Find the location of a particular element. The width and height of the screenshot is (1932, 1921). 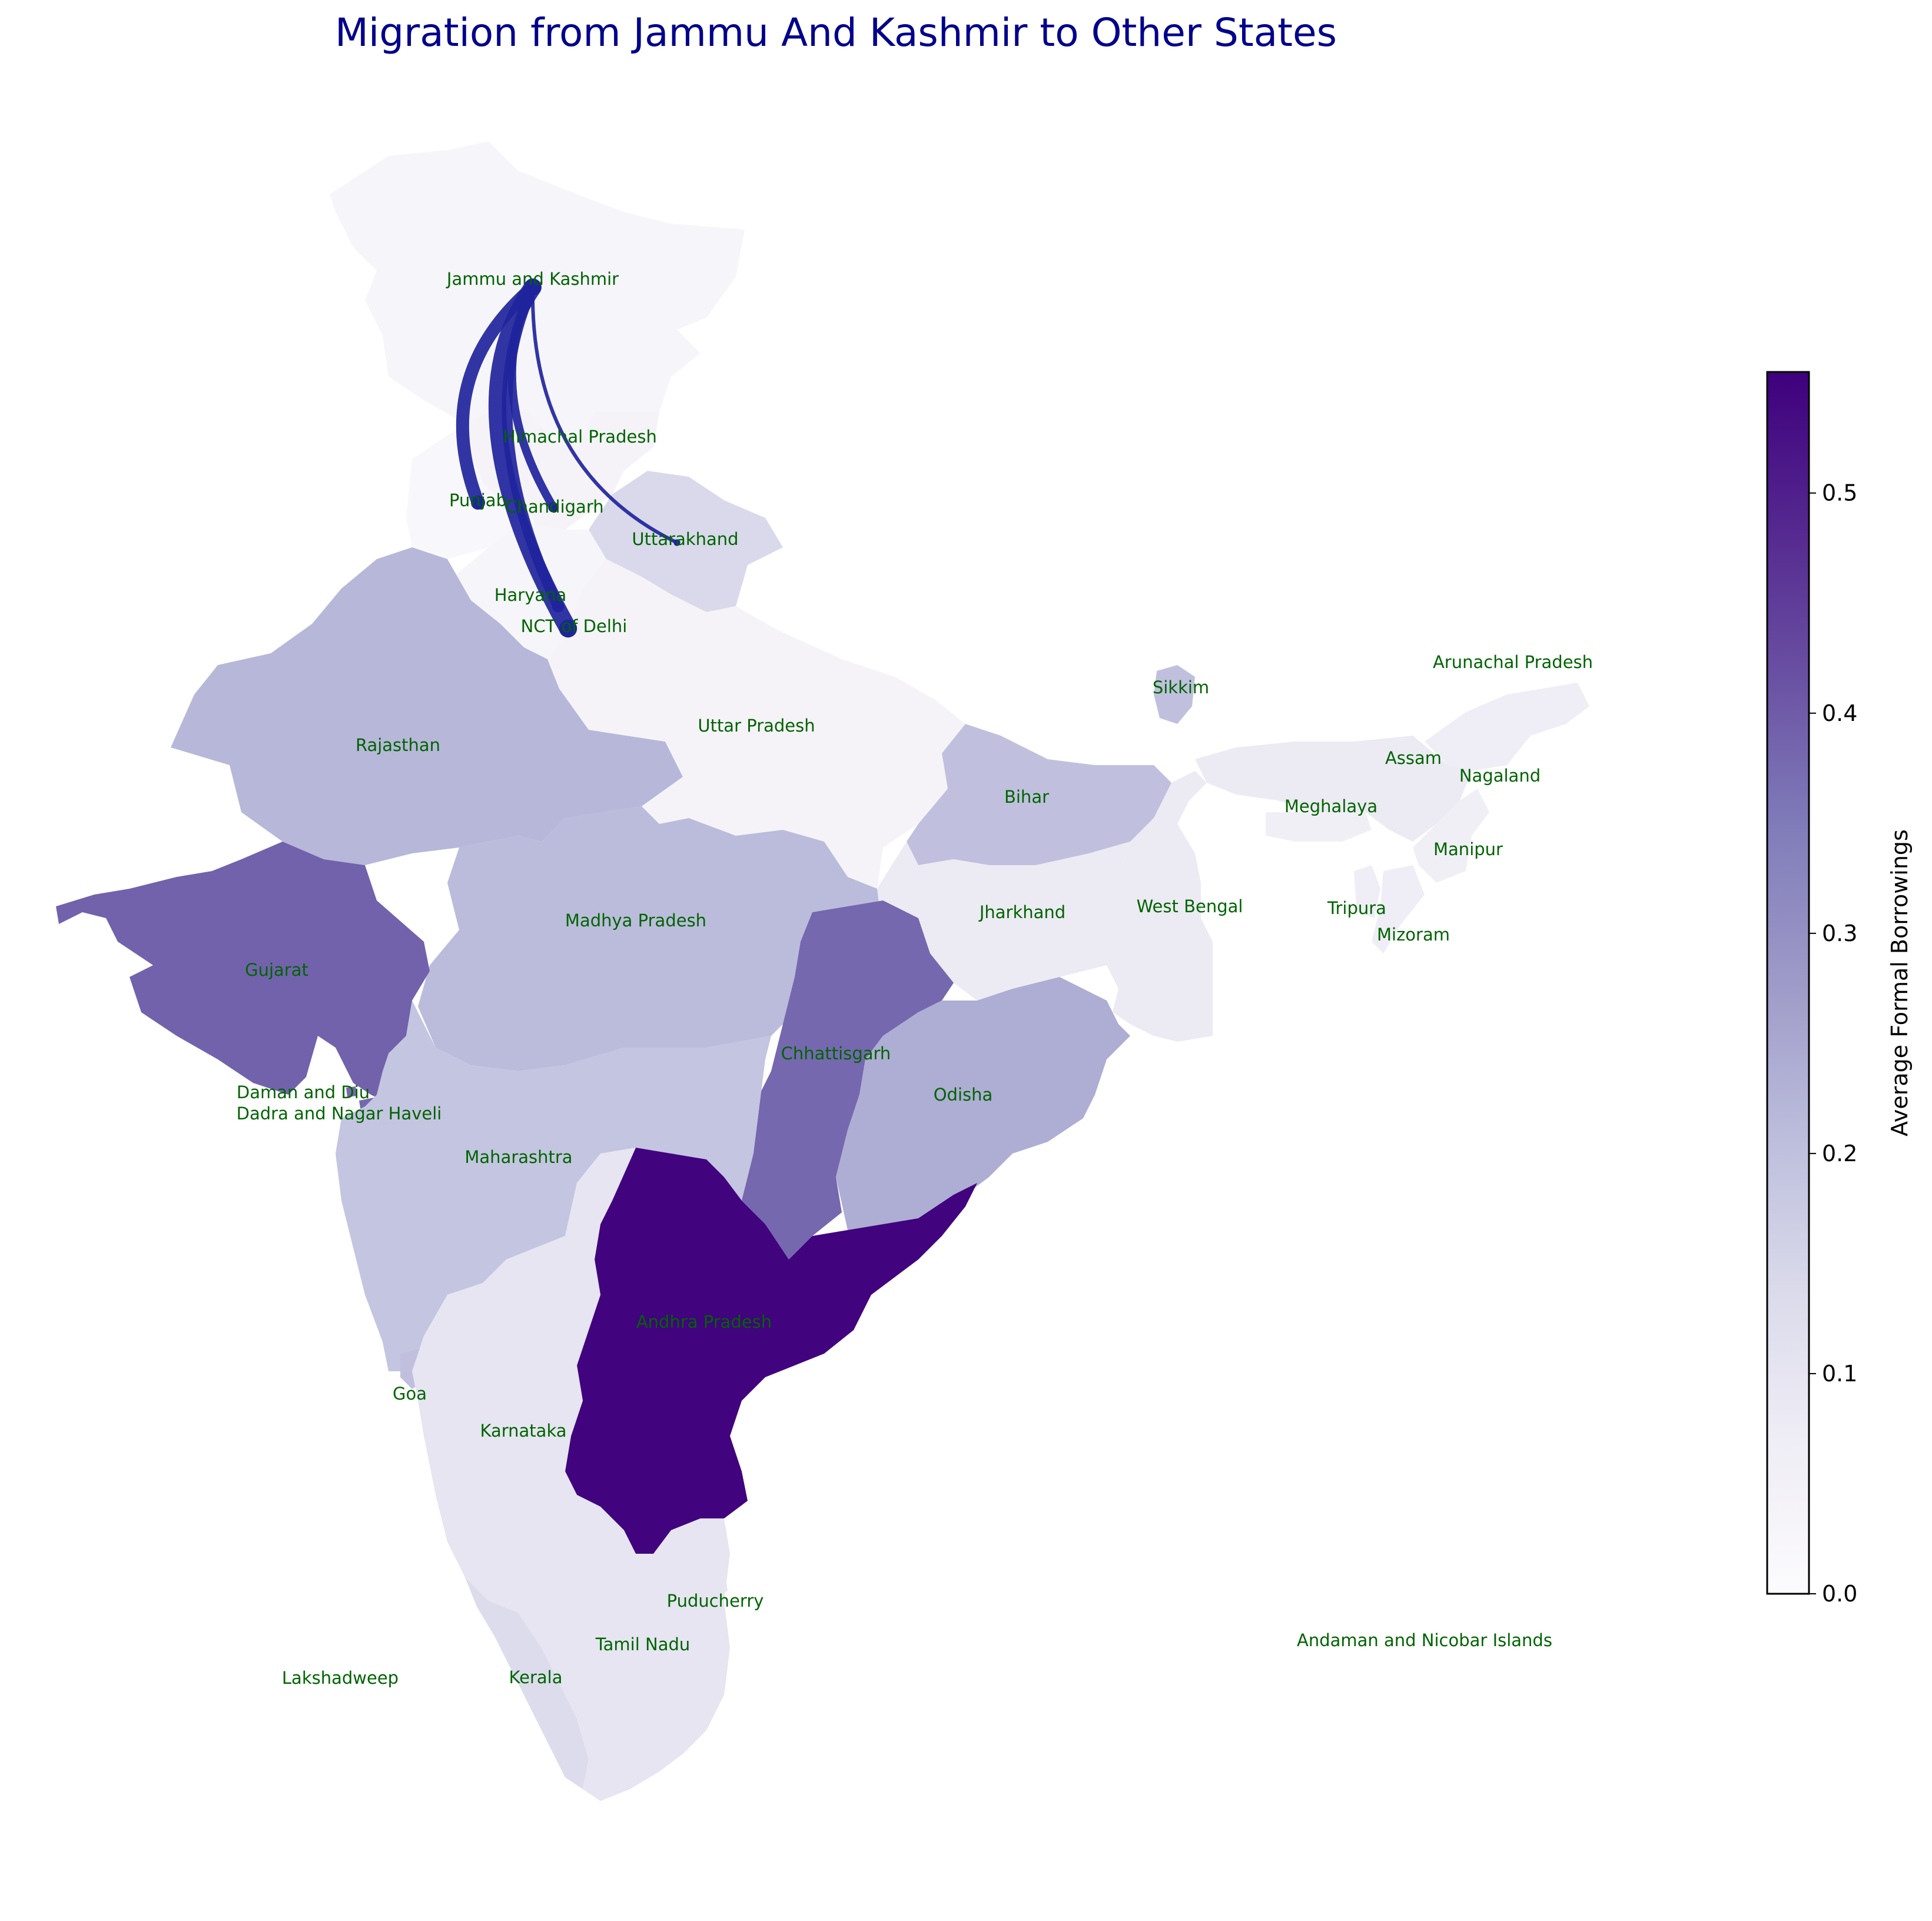

colorbar-label: Average Formal Borrowings is located at coordinates (1900, 982).